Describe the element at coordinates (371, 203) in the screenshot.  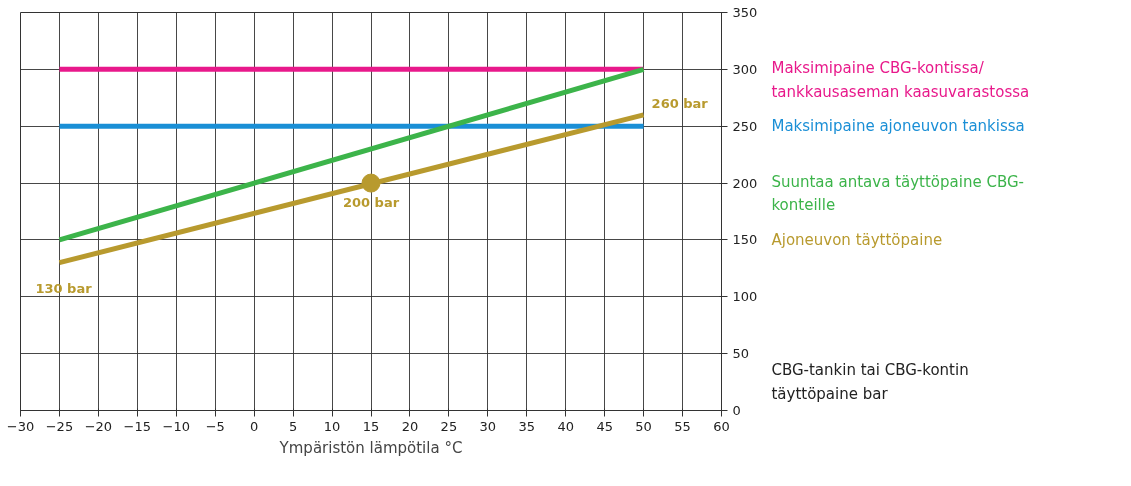
I see `annotation: 200 bar` at that location.